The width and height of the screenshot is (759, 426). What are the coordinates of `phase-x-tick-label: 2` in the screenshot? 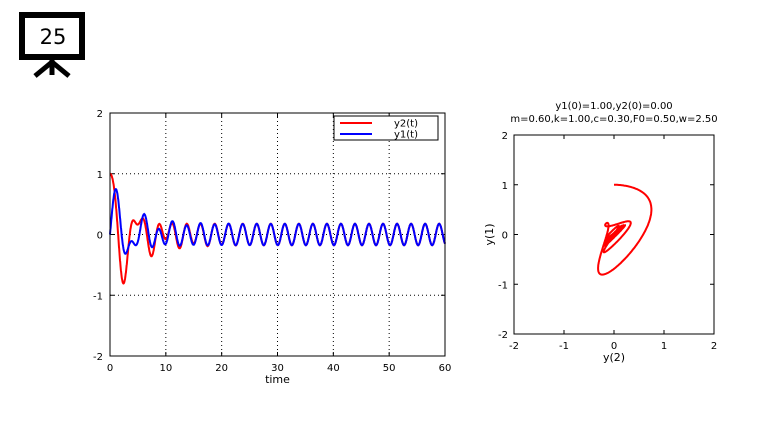 It's located at (714, 346).